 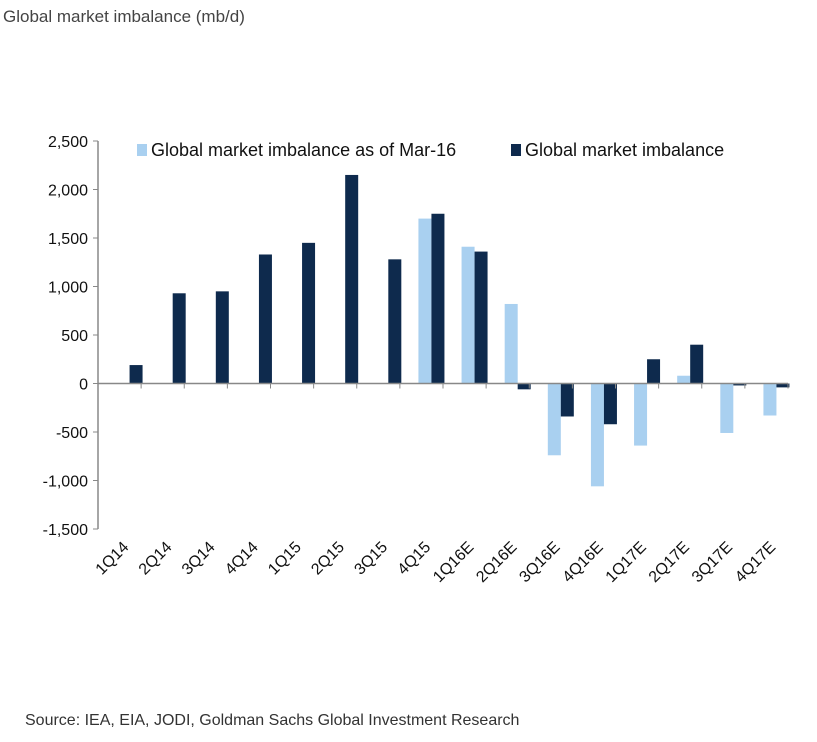 I want to click on y-tick-label: 500, so click(x=74, y=336).